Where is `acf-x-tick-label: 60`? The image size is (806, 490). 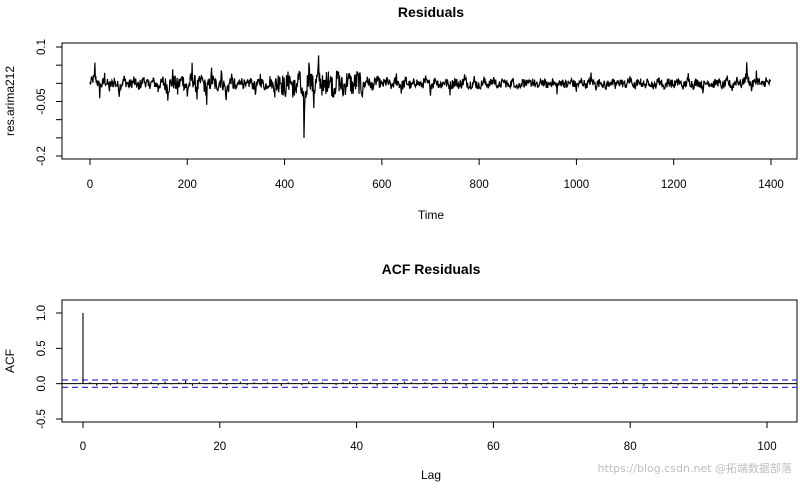 acf-x-tick-label: 60 is located at coordinates (493, 447).